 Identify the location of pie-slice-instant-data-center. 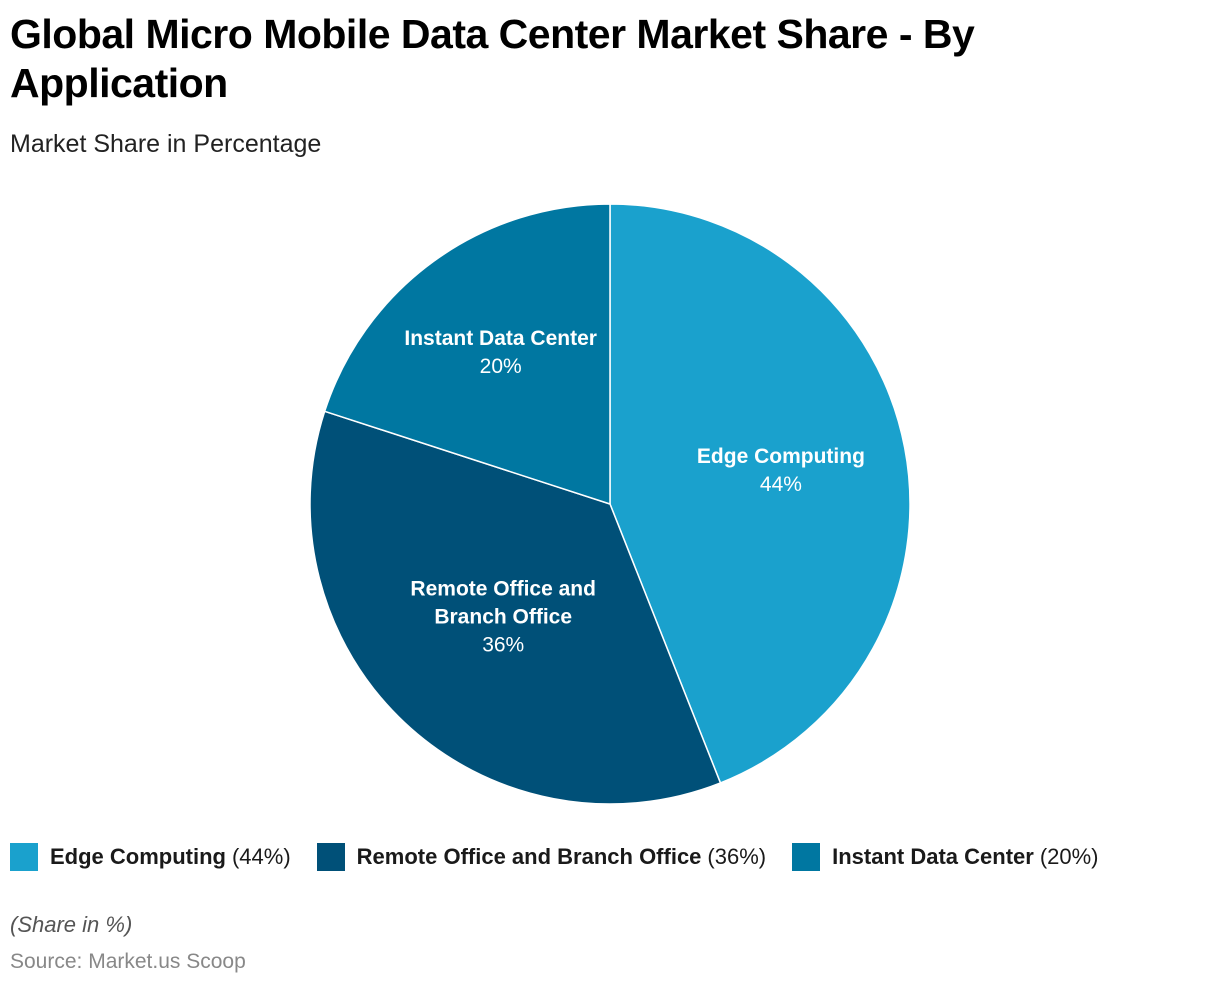
(467, 354).